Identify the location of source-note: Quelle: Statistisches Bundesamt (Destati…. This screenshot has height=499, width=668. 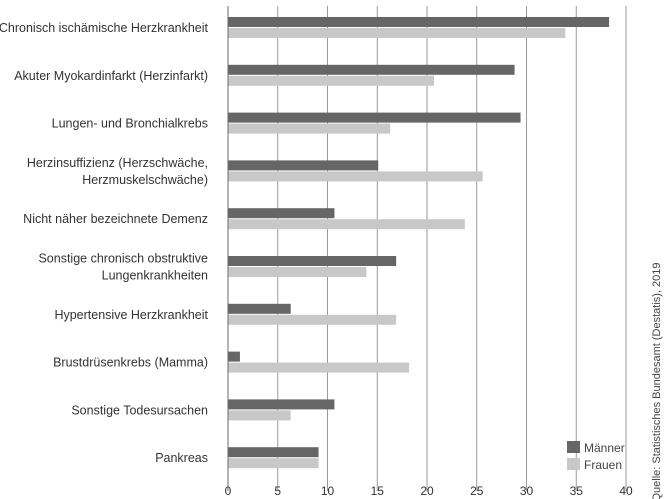
(657, 380).